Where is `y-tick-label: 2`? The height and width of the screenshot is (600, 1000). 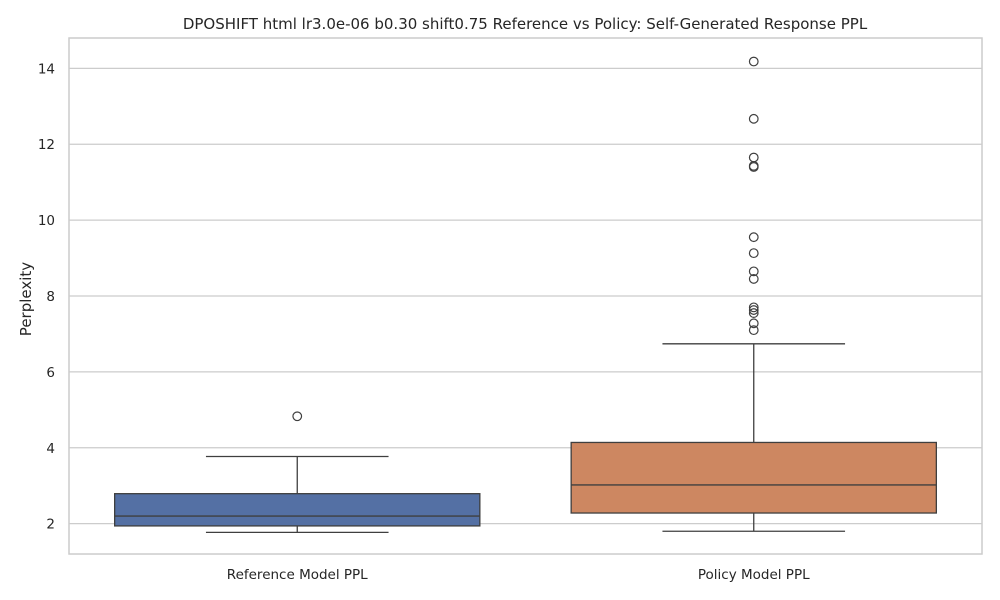 y-tick-label: 2 is located at coordinates (50, 525).